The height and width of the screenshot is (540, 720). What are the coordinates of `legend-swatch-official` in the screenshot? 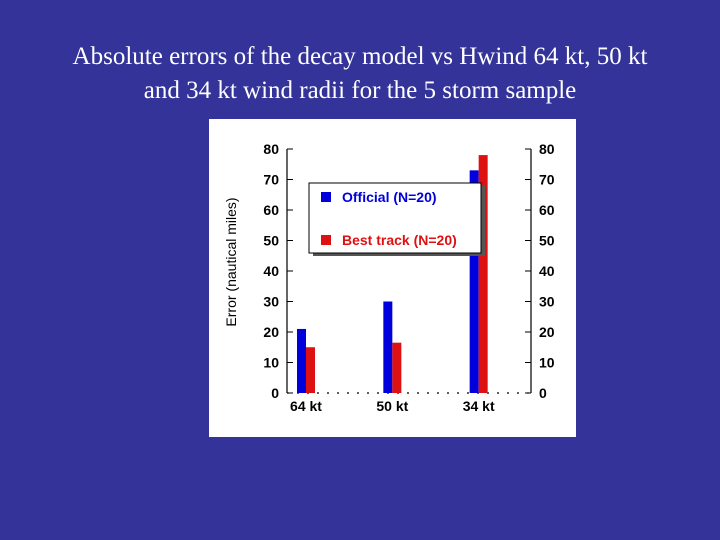 It's located at (326, 197).